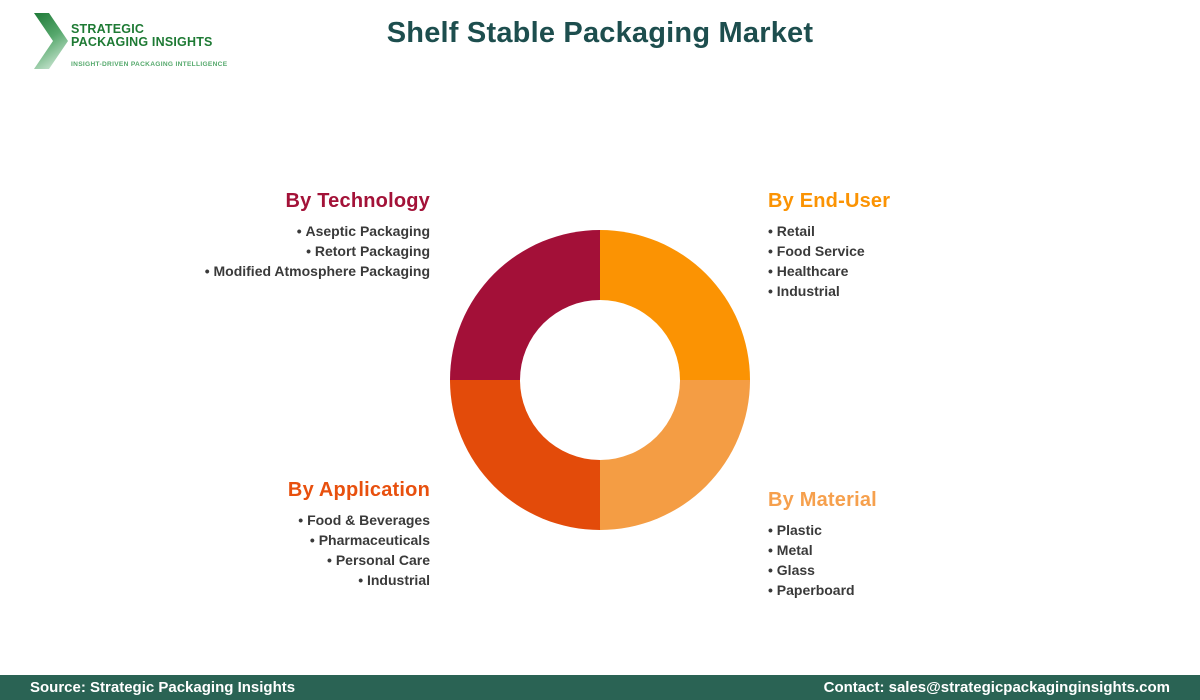 This screenshot has width=1200, height=700. Describe the element at coordinates (359, 560) in the screenshot. I see `list-item: Personal Care` at that location.